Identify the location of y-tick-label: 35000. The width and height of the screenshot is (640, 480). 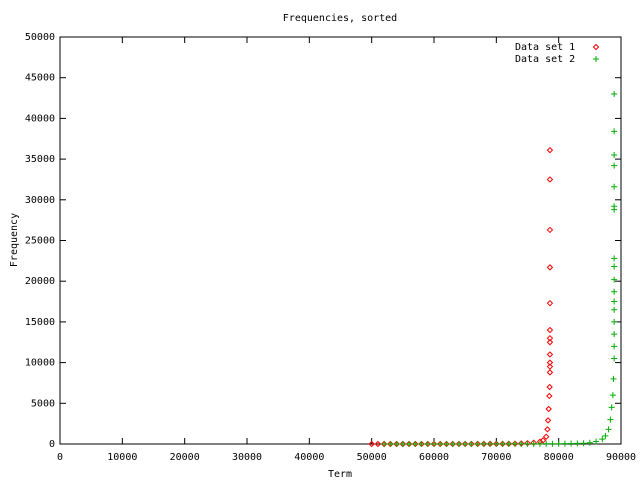
(40, 159).